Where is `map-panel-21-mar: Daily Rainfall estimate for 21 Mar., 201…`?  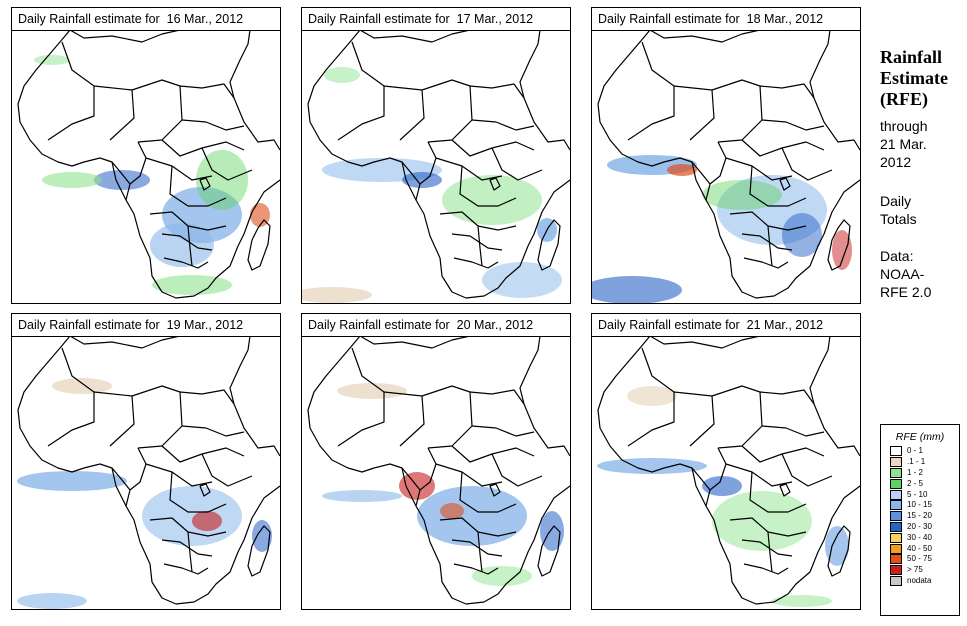
map-panel-21-mar: Daily Rainfall estimate for 21 Mar., 201… is located at coordinates (726, 461).